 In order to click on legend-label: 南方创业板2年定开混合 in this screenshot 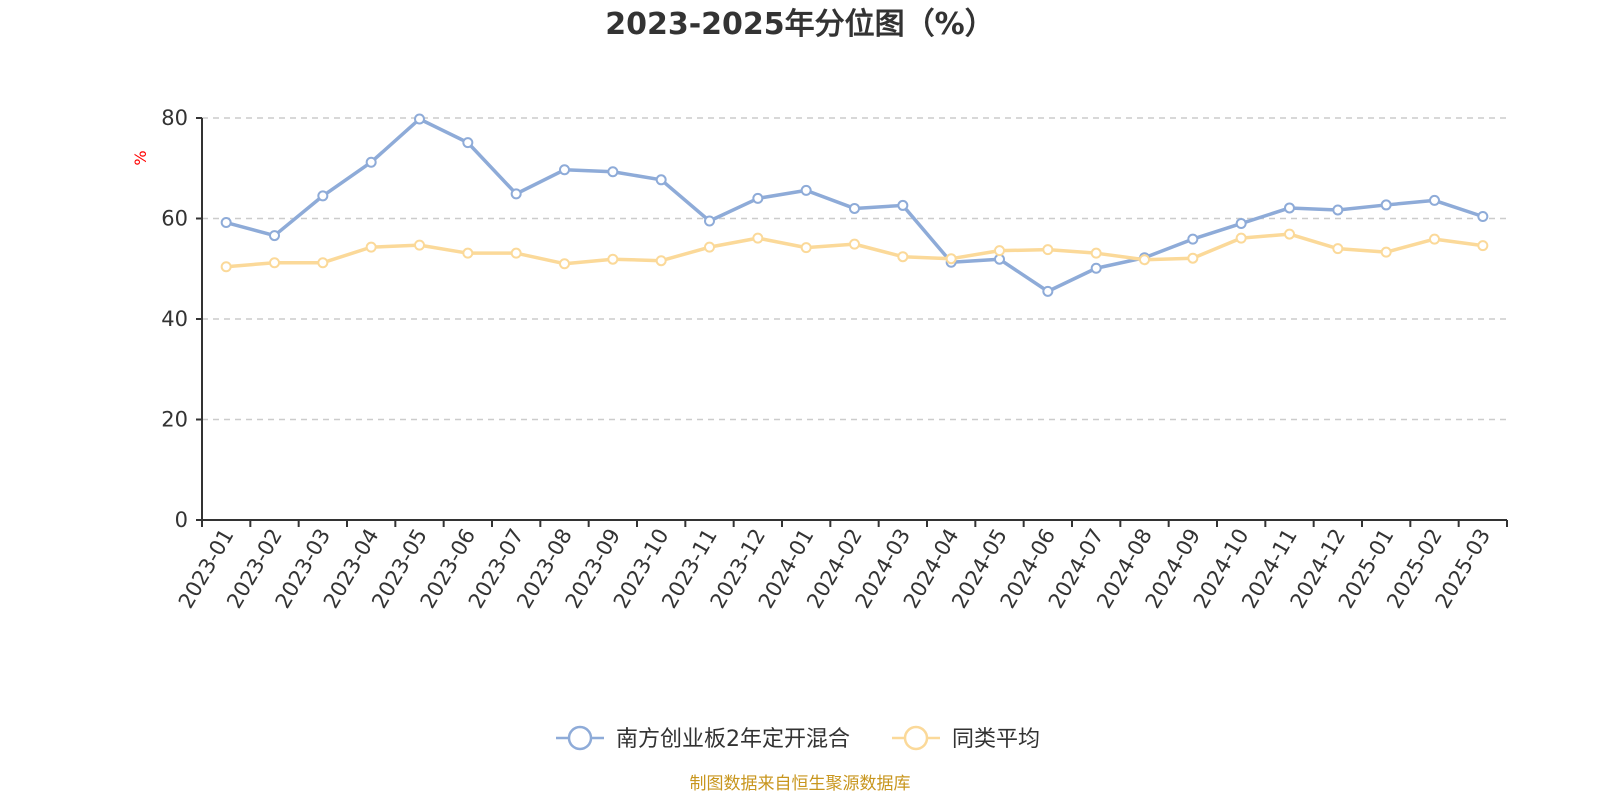, I will do `click(733, 739)`.